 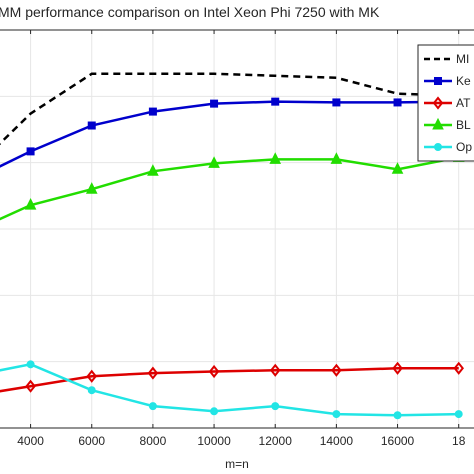 I want to click on x-tick-label-1: 6000, so click(x=91, y=441).